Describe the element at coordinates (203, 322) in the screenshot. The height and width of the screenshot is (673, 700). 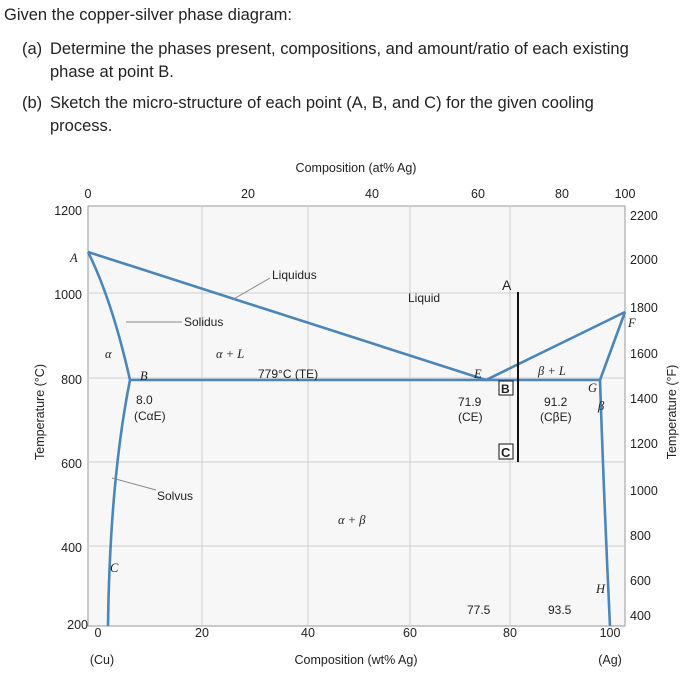
I see `curve-label: Solidus` at that location.